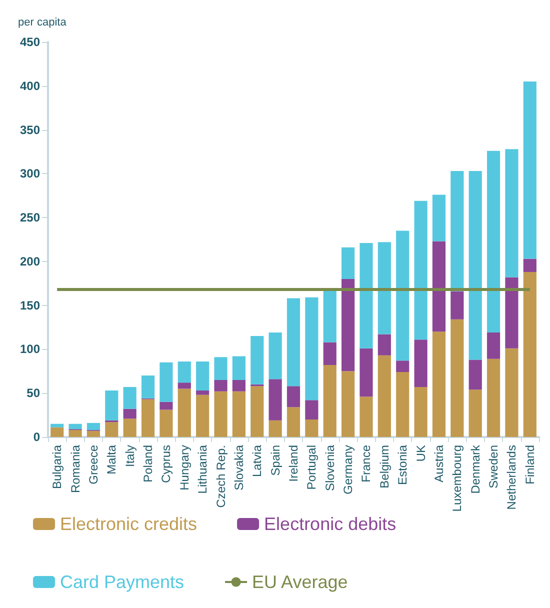 Image resolution: width=550 pixels, height=608 pixels. What do you see at coordinates (30, 305) in the screenshot?
I see `y-tick-label: 150` at bounding box center [30, 305].